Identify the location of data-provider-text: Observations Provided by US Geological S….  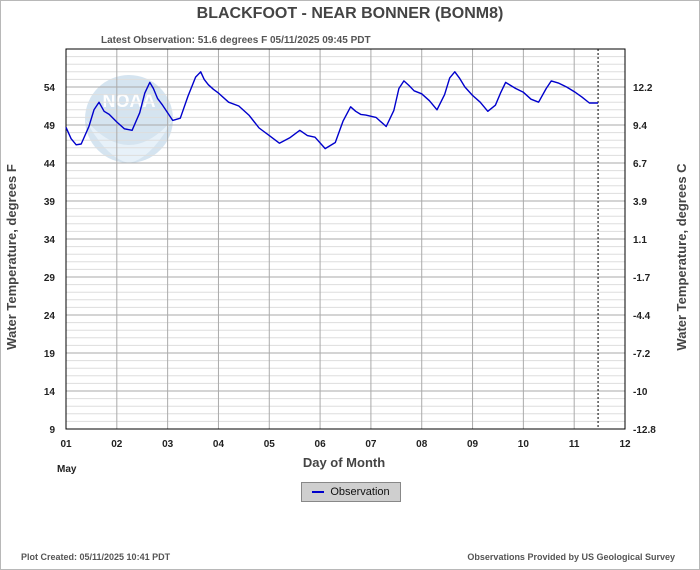
(571, 557).